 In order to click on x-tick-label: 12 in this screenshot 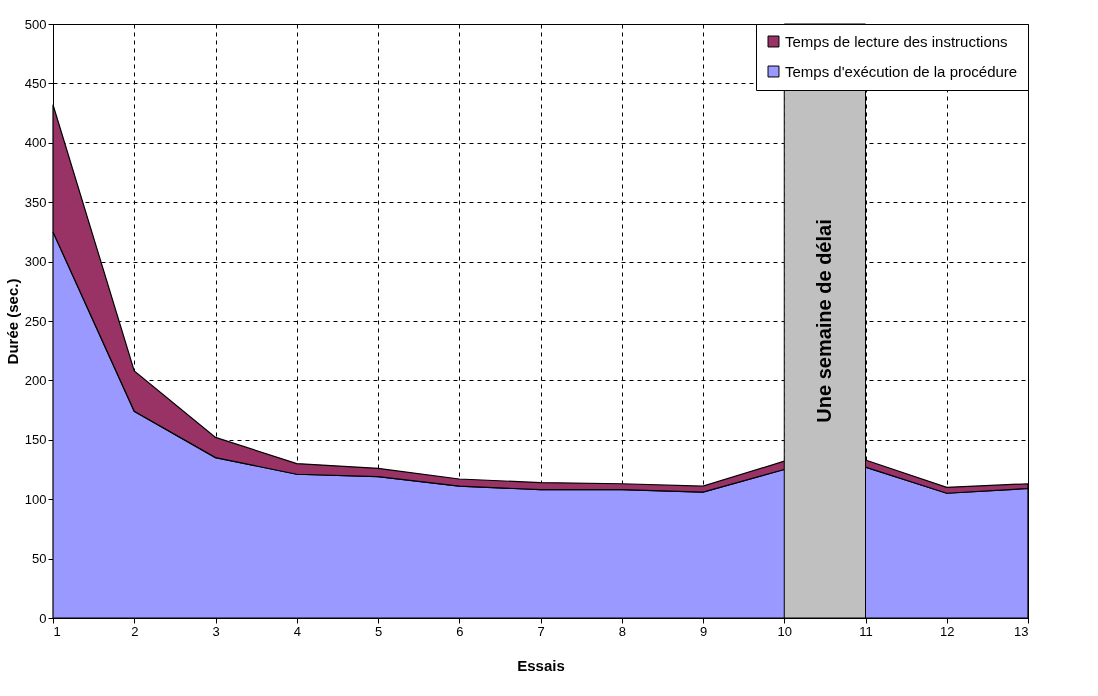, I will do `click(947, 631)`.